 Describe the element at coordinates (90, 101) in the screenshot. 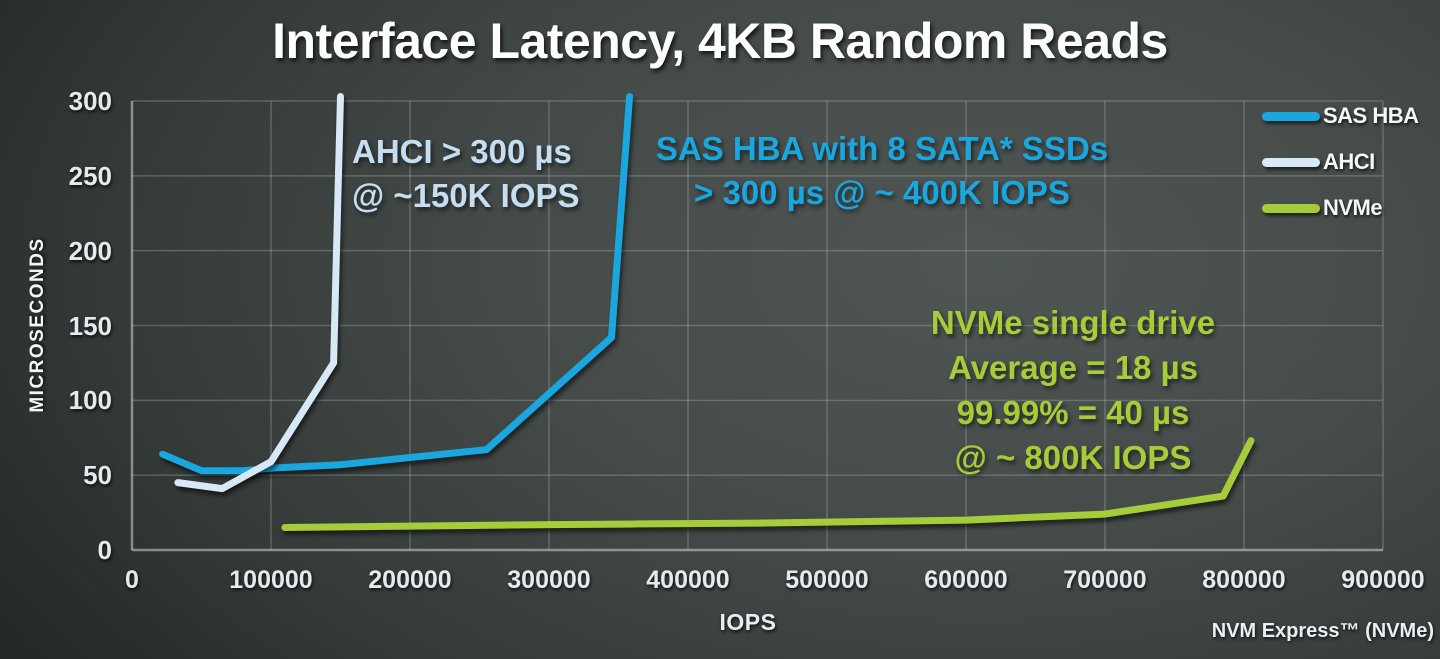

I see `y-tick-label: 300` at that location.